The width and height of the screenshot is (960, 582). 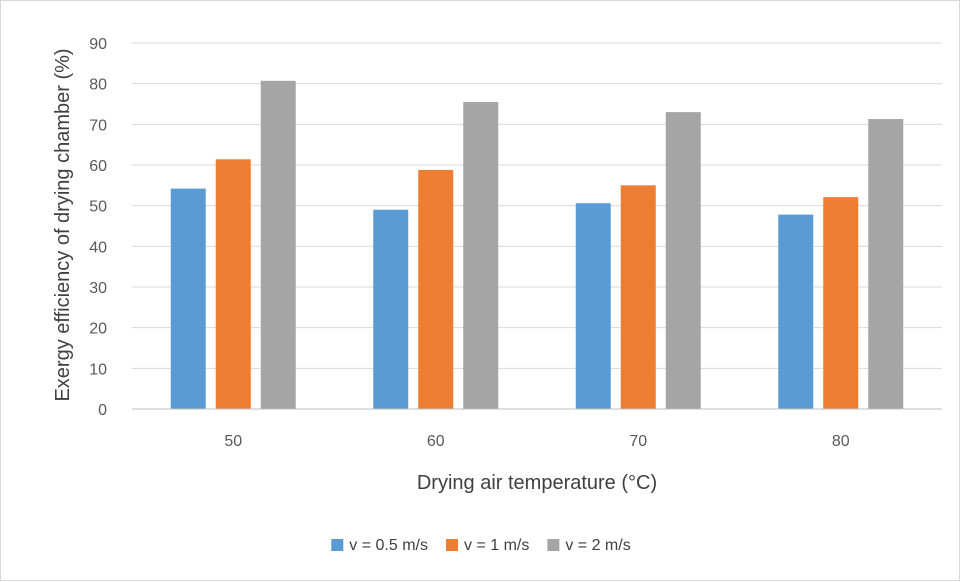 What do you see at coordinates (98, 329) in the screenshot?
I see `y-tick-label: 20` at bounding box center [98, 329].